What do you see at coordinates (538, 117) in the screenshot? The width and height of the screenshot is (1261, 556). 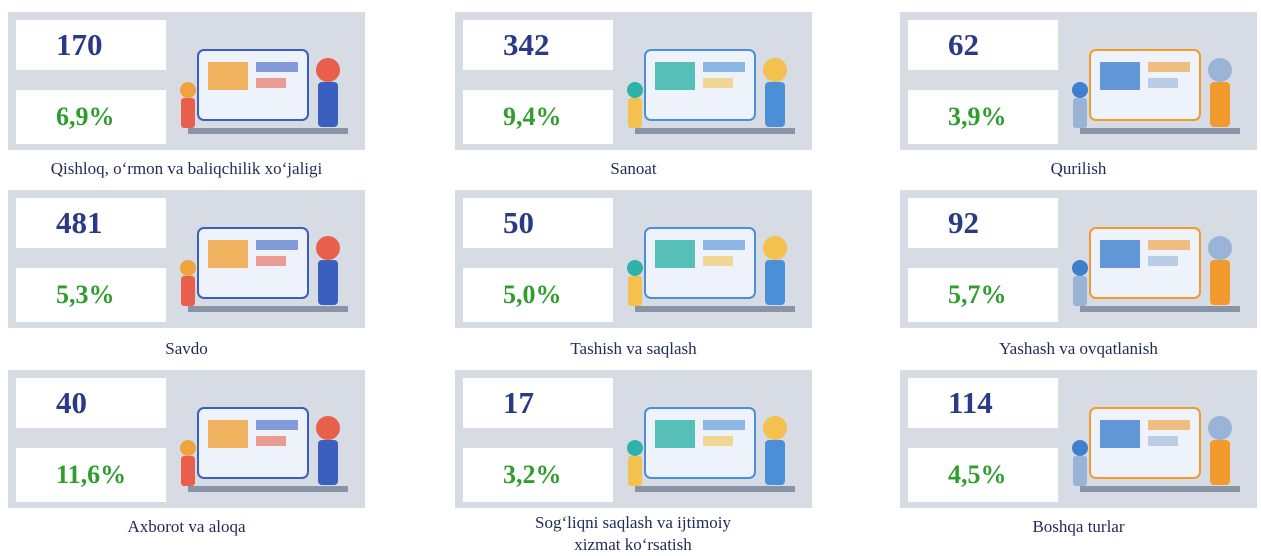 I see `percent-box: 9,4%` at bounding box center [538, 117].